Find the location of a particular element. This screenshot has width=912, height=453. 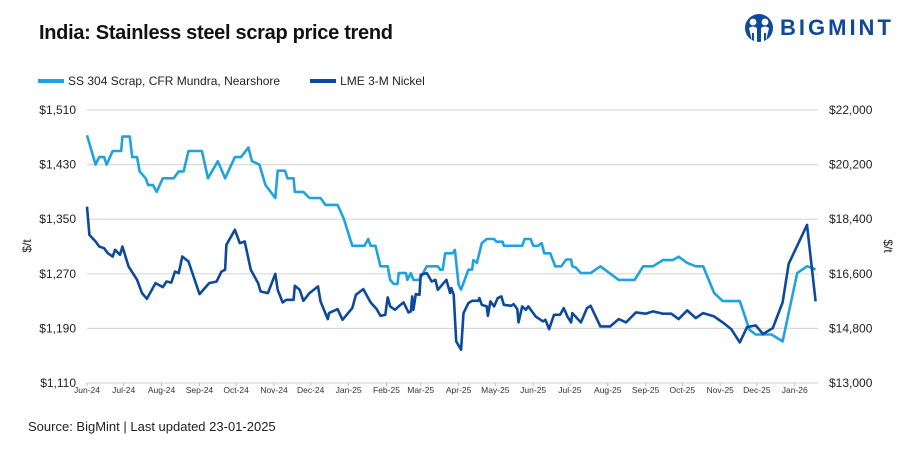

left-tick-label: $1,430 is located at coordinates (57, 165).